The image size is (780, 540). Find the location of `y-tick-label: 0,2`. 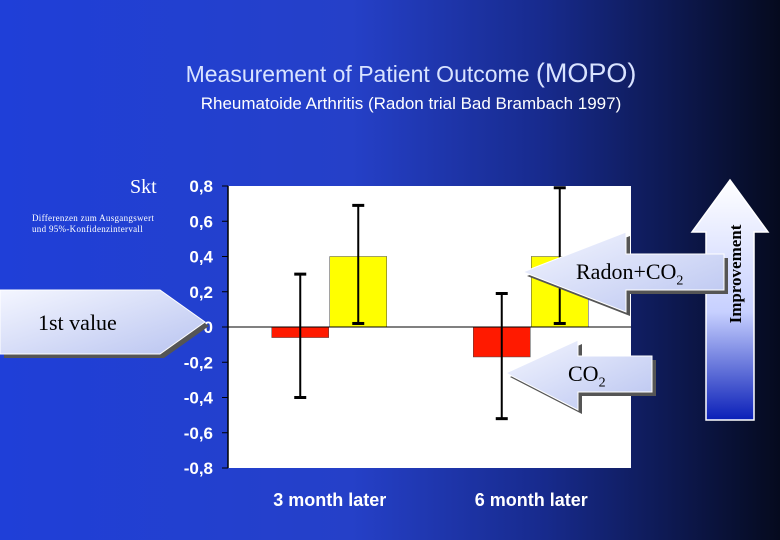

y-tick-label: 0,2 is located at coordinates (201, 292).